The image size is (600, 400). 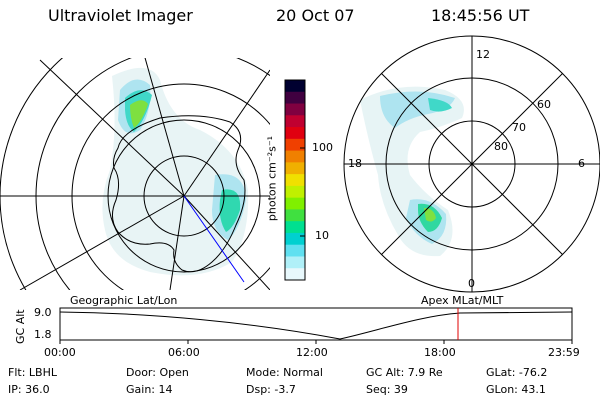 What do you see at coordinates (322, 235) in the screenshot?
I see `colorbar-tick-10: 10` at bounding box center [322, 235].